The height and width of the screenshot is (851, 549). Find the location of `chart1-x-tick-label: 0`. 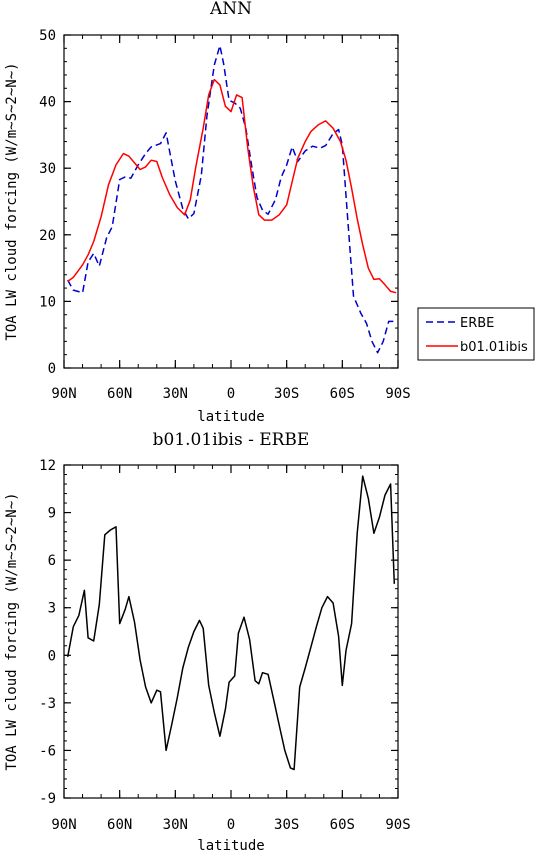

chart1-x-tick-label: 0 is located at coordinates (231, 394).